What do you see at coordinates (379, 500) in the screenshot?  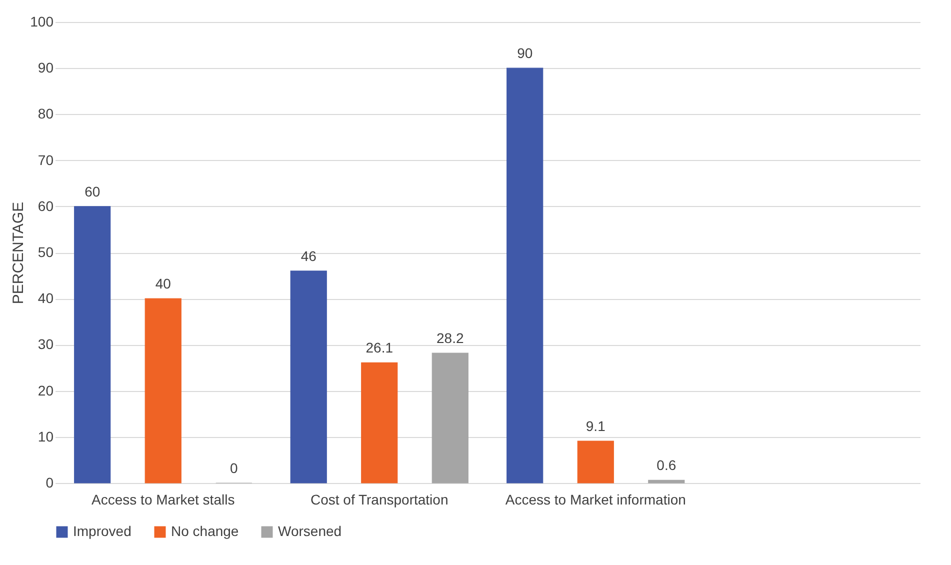 I see `x-tick-label: Cost of Transportation` at bounding box center [379, 500].